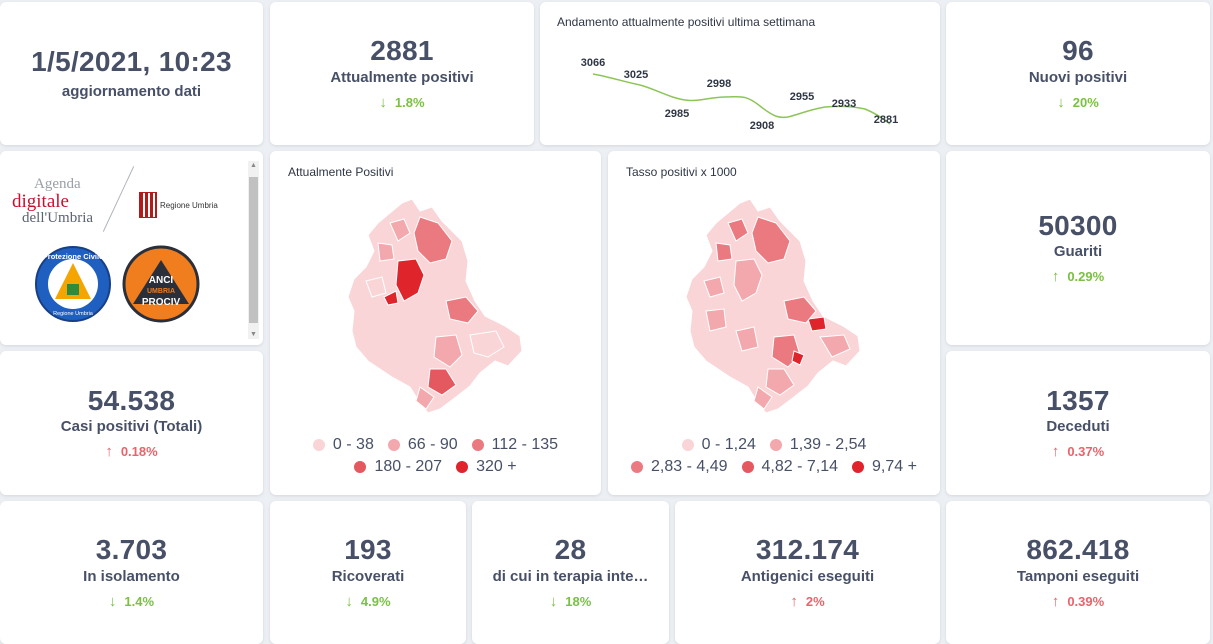  Describe the element at coordinates (148, 205) in the screenshot. I see `regione-emblem-icon` at that location.